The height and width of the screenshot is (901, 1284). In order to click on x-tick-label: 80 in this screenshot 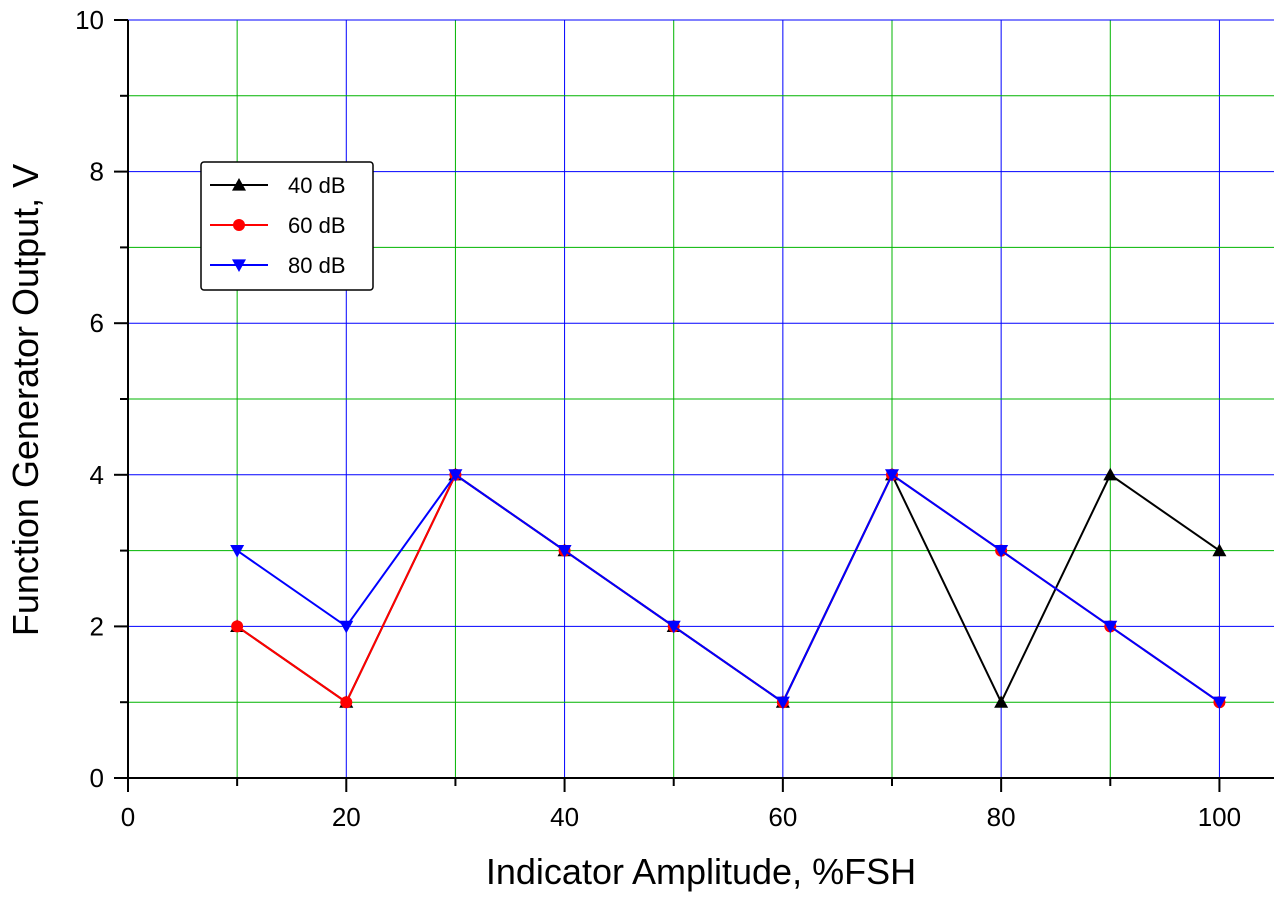, I will do `click(1001, 817)`.